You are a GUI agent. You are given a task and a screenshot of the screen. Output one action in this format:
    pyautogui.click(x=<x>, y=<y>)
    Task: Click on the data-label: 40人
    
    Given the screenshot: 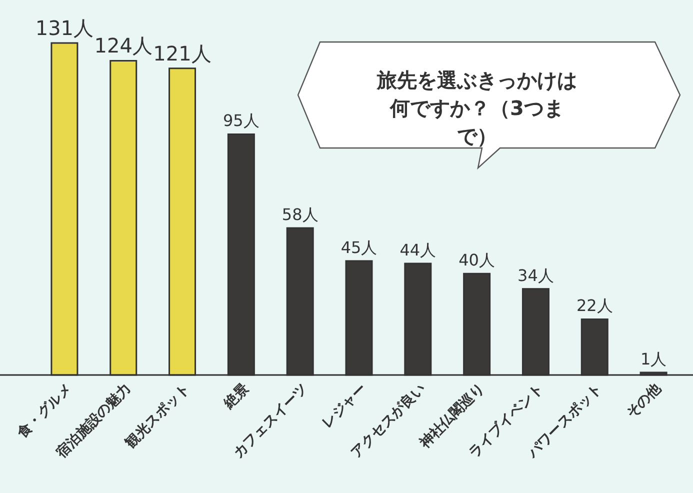 What is the action you would take?
    pyautogui.click(x=476, y=260)
    